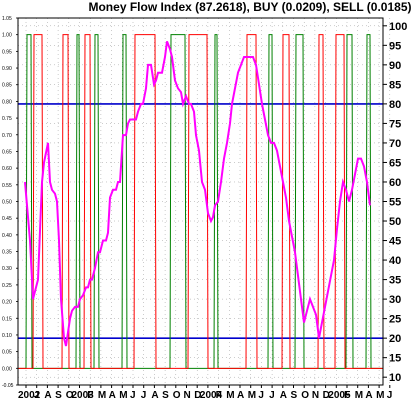 This screenshot has height=400, width=420. I want to click on right-tick-label: 35, so click(395, 281).